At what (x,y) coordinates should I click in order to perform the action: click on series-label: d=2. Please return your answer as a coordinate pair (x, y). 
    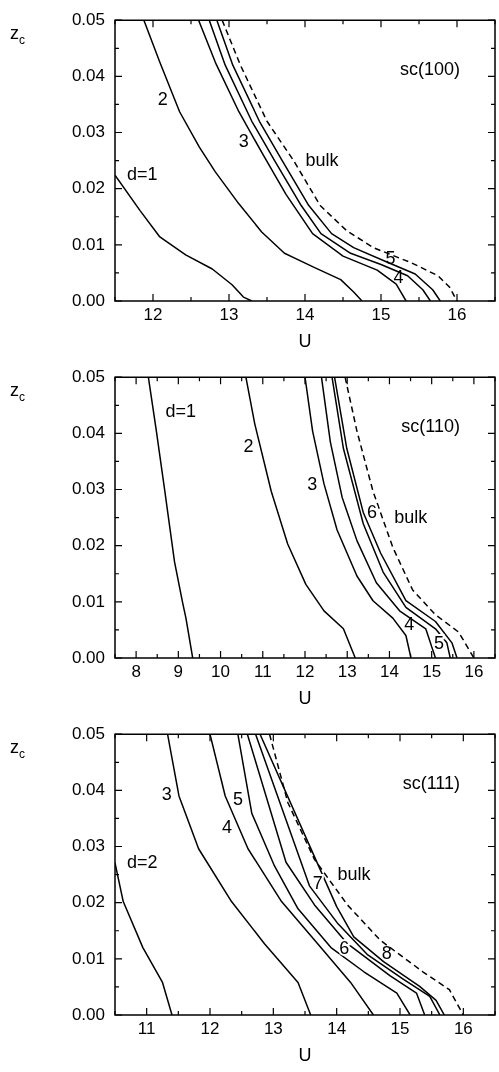
    Looking at the image, I should click on (142, 861).